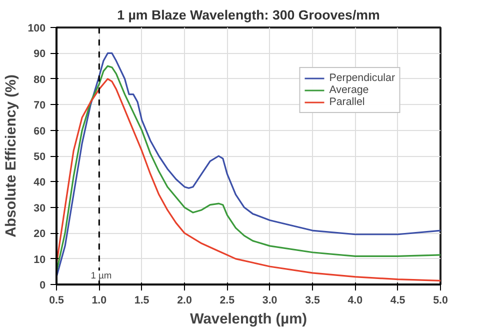  What do you see at coordinates (40, 131) in the screenshot?
I see `y-tick-label: 60` at bounding box center [40, 131].